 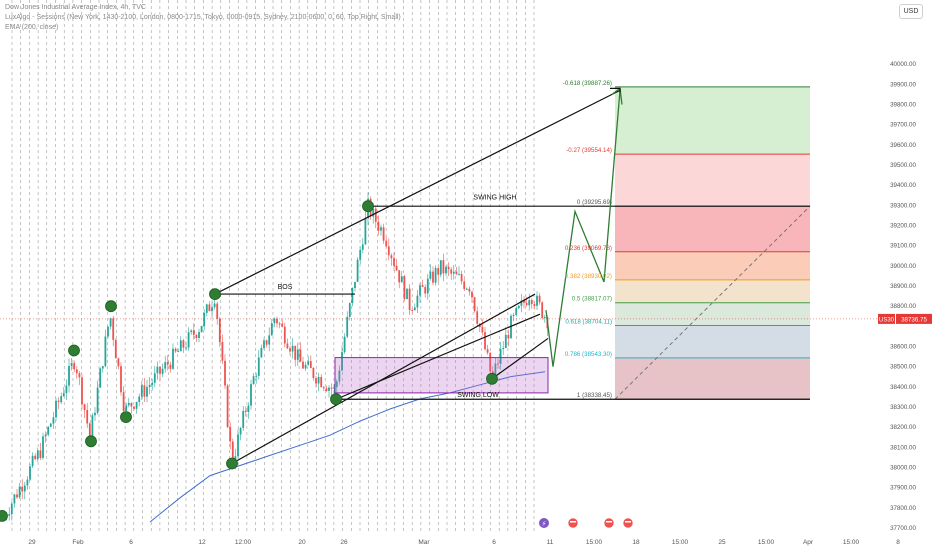 What do you see at coordinates (911, 11) in the screenshot?
I see `currency-button: USD` at bounding box center [911, 11].